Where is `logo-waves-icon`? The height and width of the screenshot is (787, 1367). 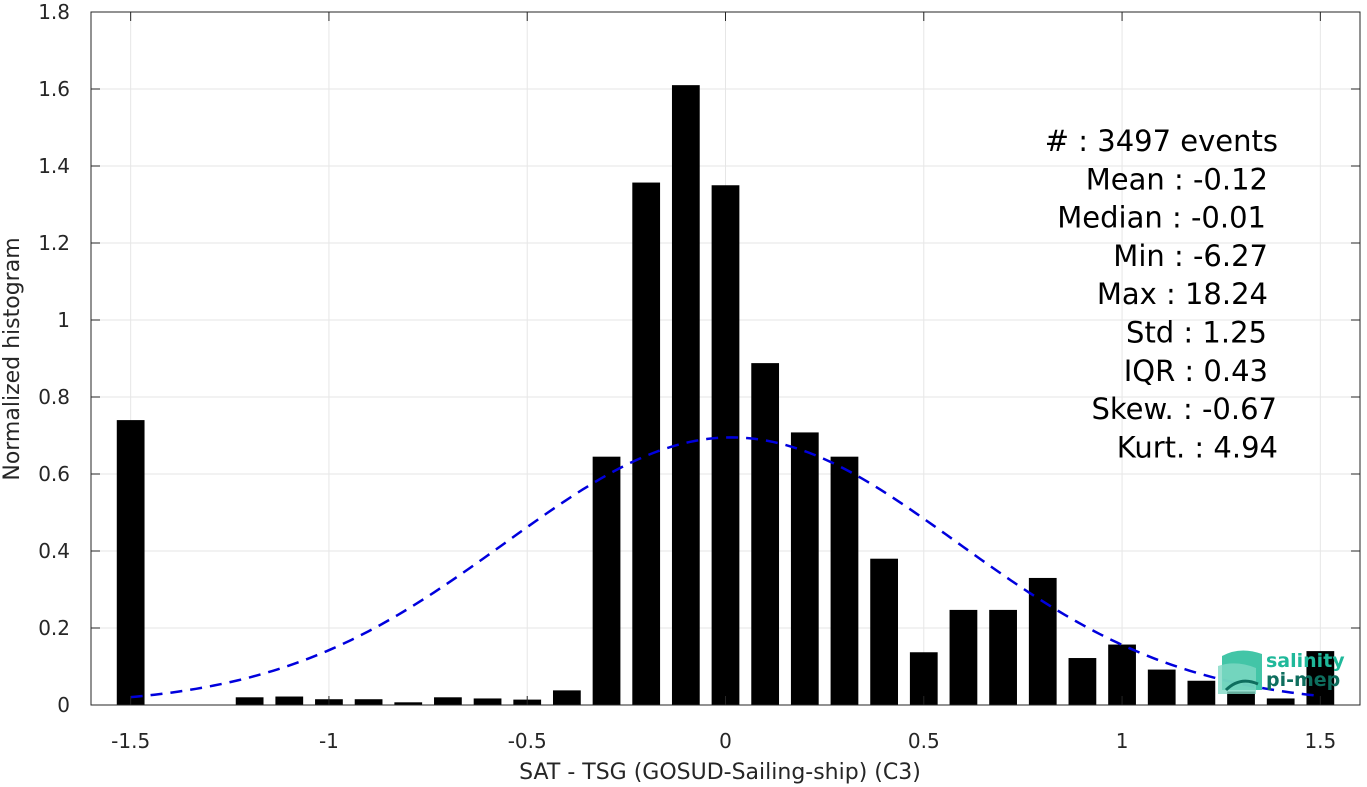 logo-waves-icon is located at coordinates (1240, 672).